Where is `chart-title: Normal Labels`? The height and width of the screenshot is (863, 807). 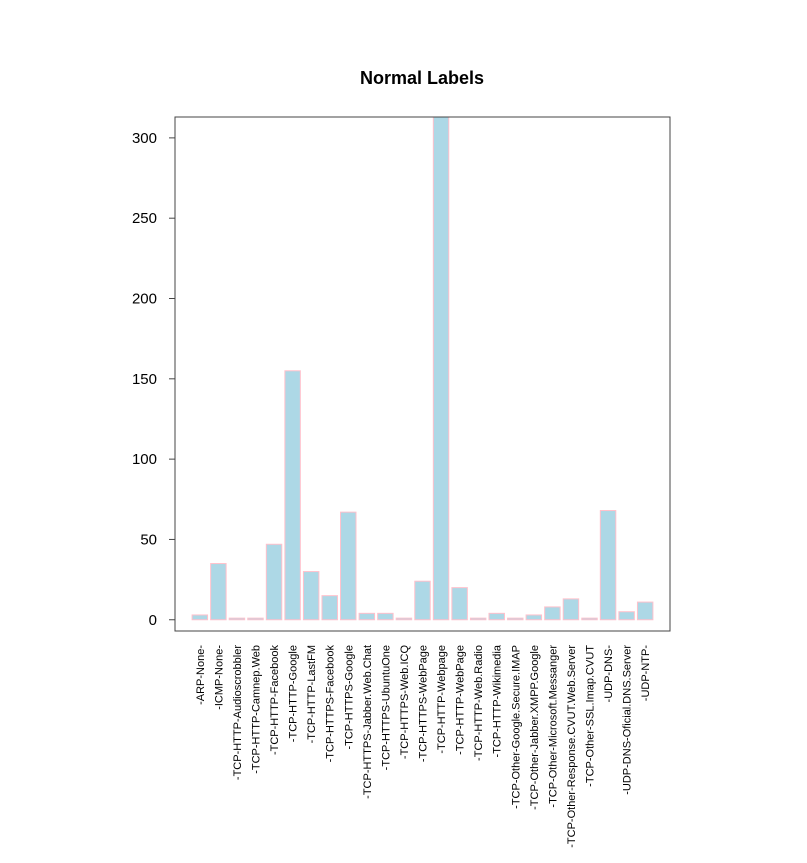
chart-title: Normal Labels is located at coordinates (422, 78).